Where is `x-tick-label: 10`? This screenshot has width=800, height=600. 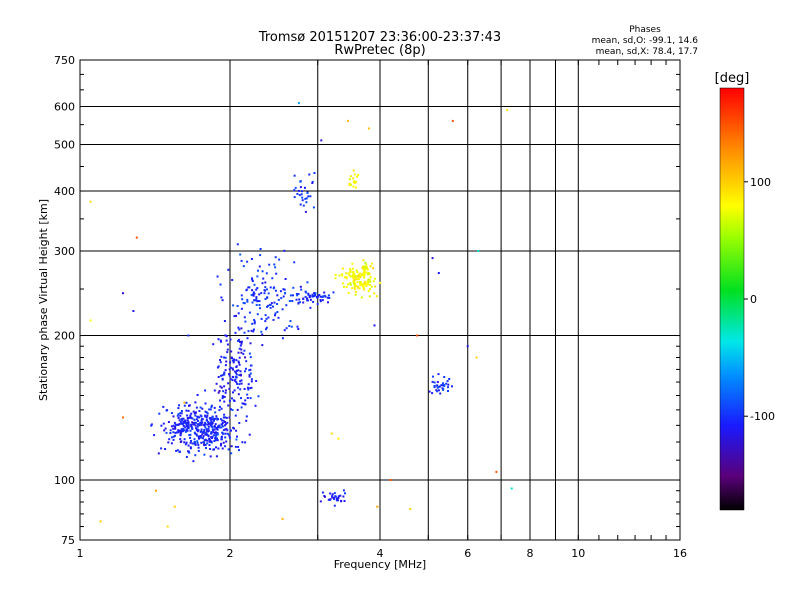
x-tick-label: 10 is located at coordinates (578, 553).